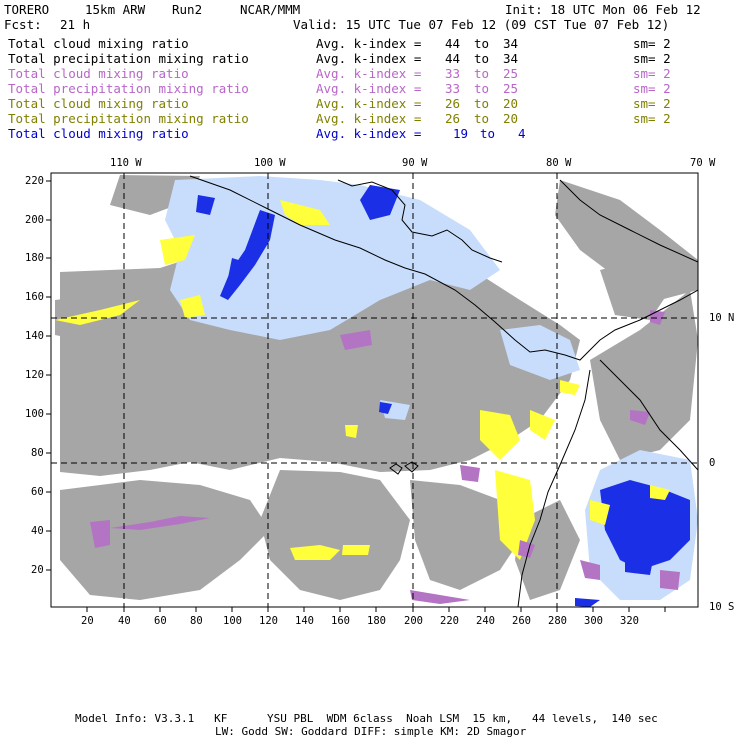 The image size is (740, 740). I want to click on x-tick-label: 260, so click(521, 621).